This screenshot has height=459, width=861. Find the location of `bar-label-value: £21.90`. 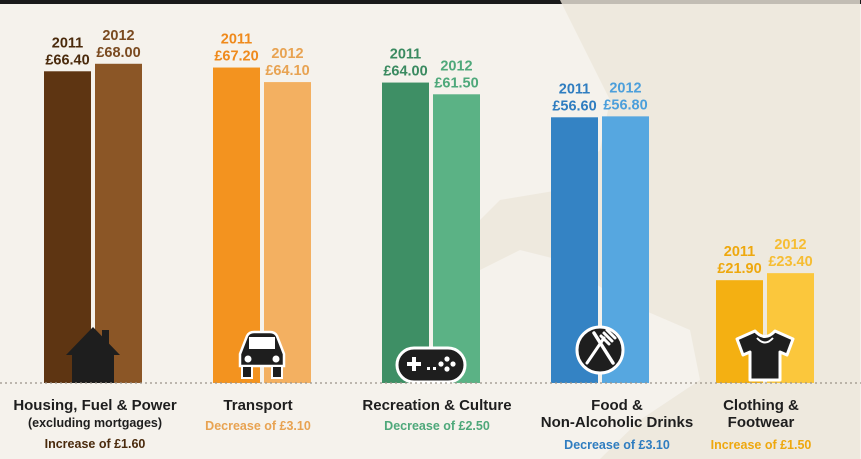

bar-label-value: £21.90 is located at coordinates (739, 269).